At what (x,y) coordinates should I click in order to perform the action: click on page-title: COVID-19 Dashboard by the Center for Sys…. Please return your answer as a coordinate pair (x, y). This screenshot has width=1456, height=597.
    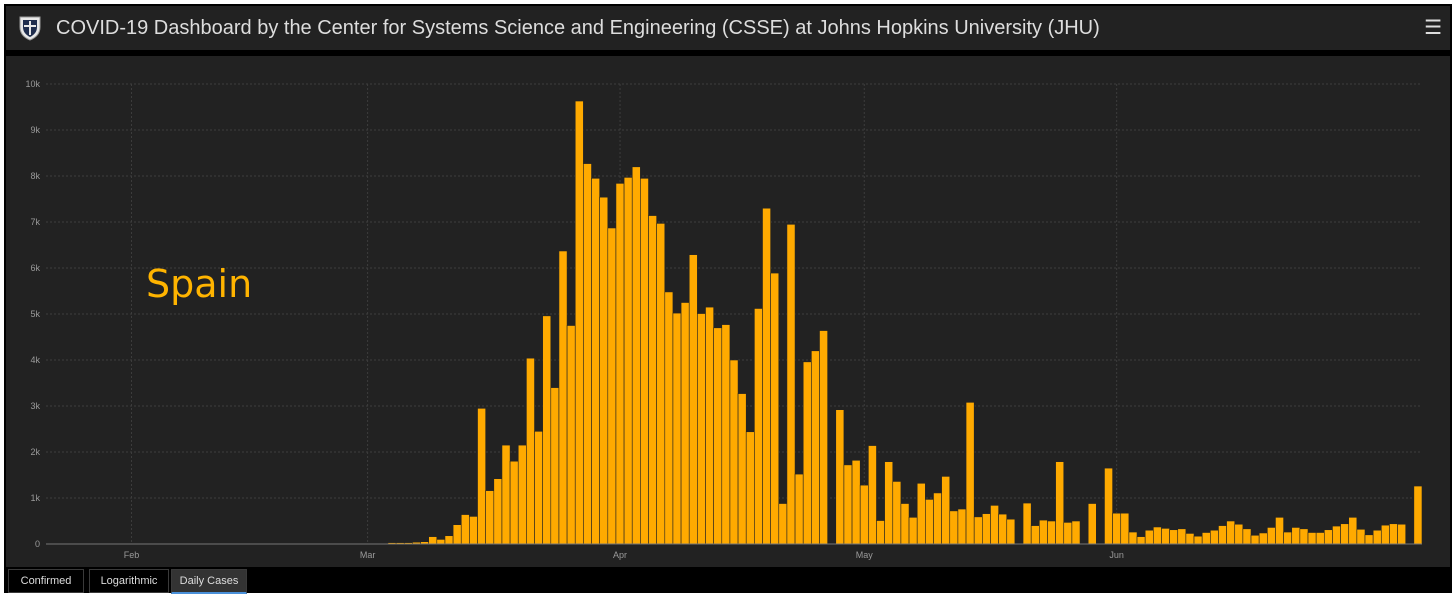
    Looking at the image, I should click on (578, 28).